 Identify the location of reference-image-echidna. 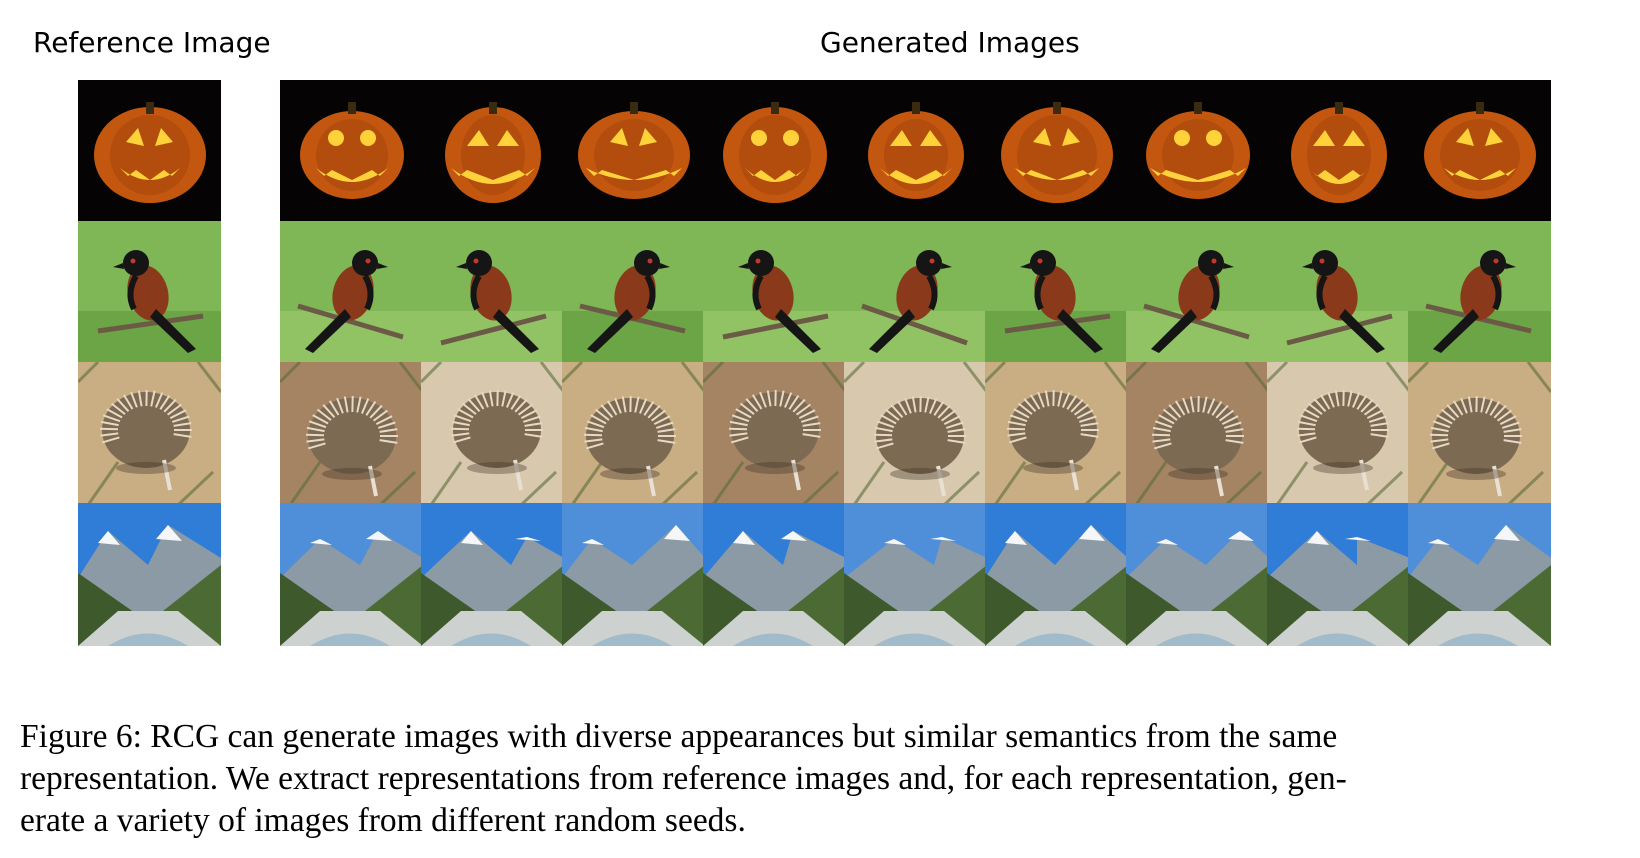
(149, 433).